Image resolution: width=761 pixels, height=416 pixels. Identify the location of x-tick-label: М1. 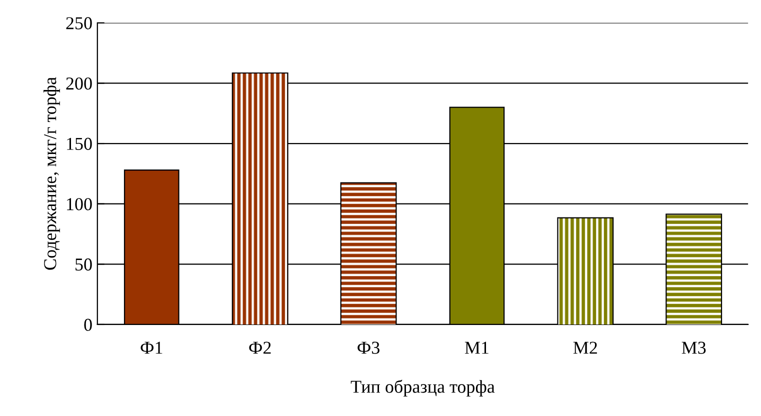
(476, 348).